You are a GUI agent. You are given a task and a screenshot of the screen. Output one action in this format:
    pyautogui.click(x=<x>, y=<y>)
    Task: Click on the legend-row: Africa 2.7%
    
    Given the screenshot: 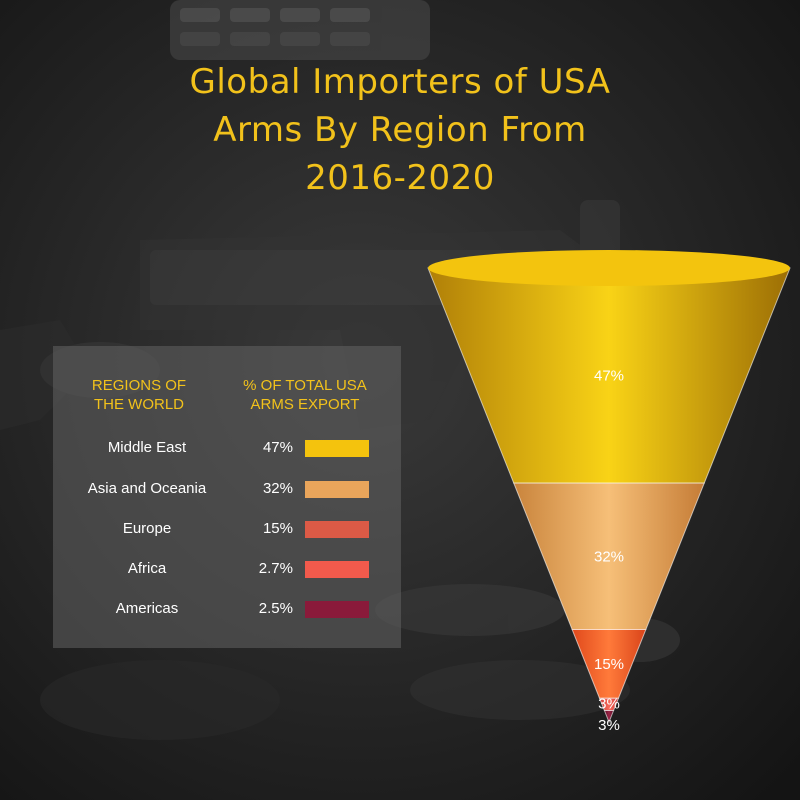 What is the action you would take?
    pyautogui.click(x=227, y=569)
    